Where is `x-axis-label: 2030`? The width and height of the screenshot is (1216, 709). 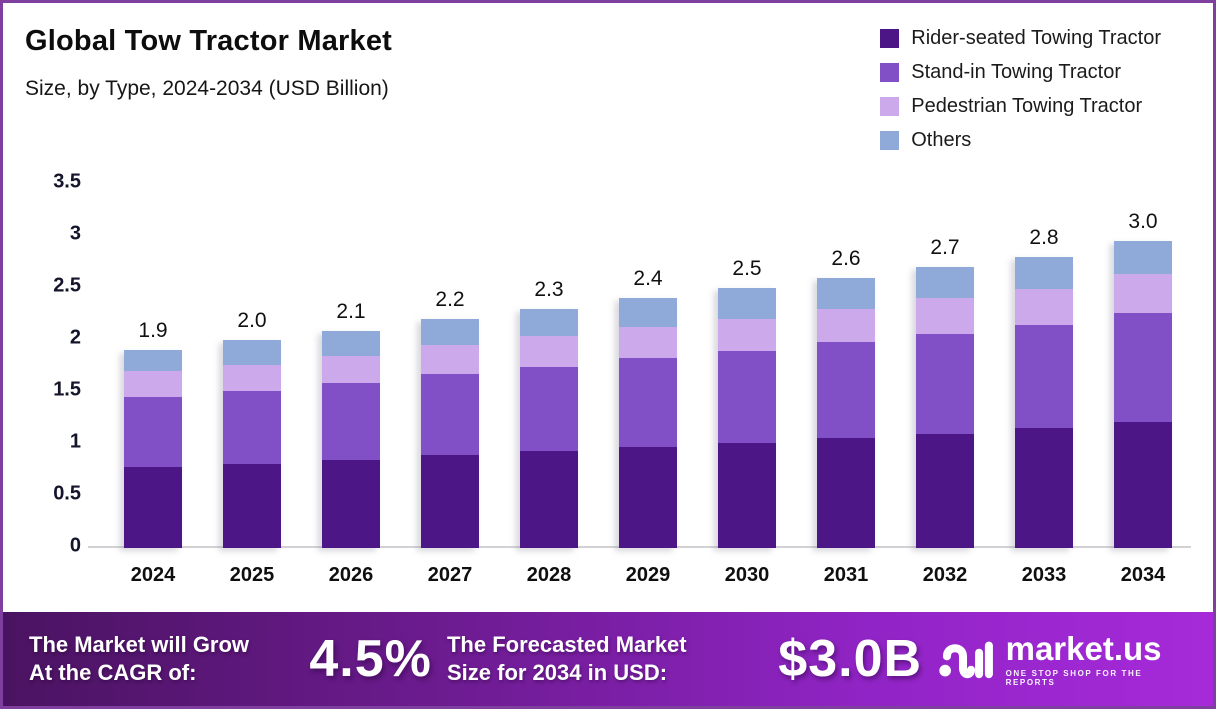
x-axis-label: 2030 is located at coordinates (747, 575).